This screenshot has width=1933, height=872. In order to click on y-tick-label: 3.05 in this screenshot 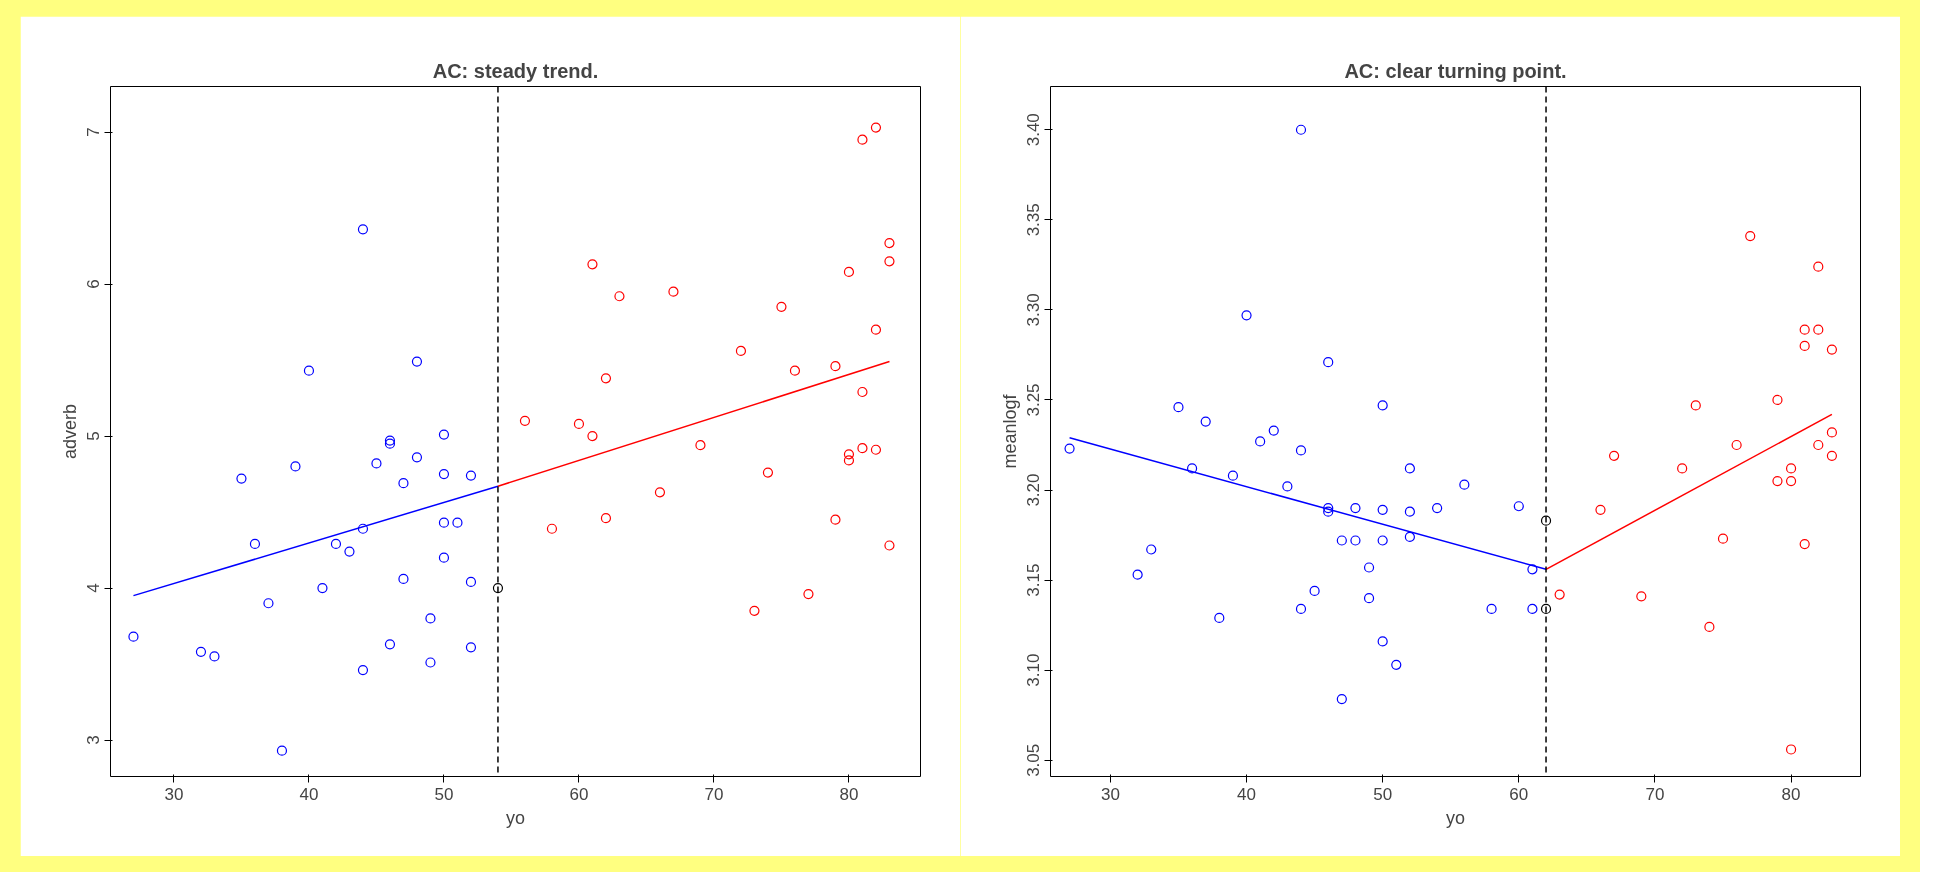, I will do `click(1034, 760)`.